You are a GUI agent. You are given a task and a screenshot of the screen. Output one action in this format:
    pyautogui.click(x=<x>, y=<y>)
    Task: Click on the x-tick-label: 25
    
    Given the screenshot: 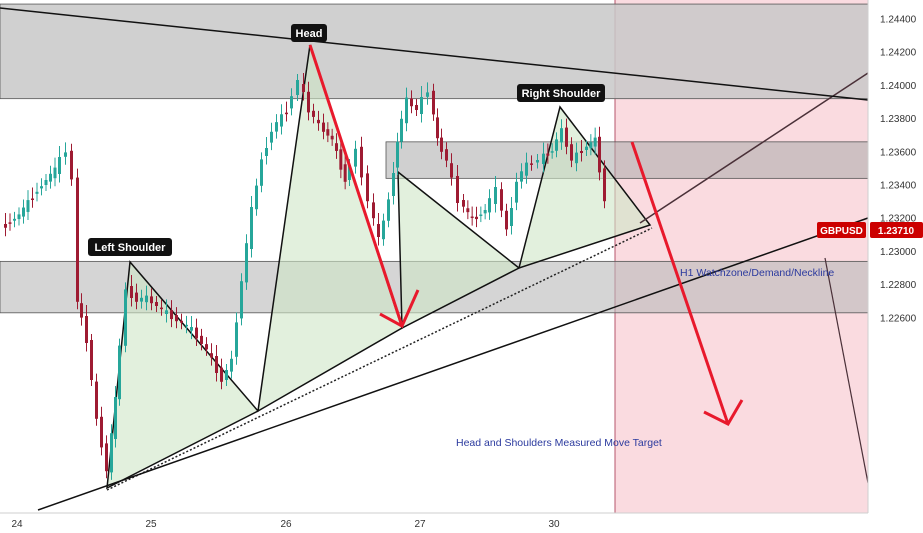 What is the action you would take?
    pyautogui.click(x=151, y=524)
    